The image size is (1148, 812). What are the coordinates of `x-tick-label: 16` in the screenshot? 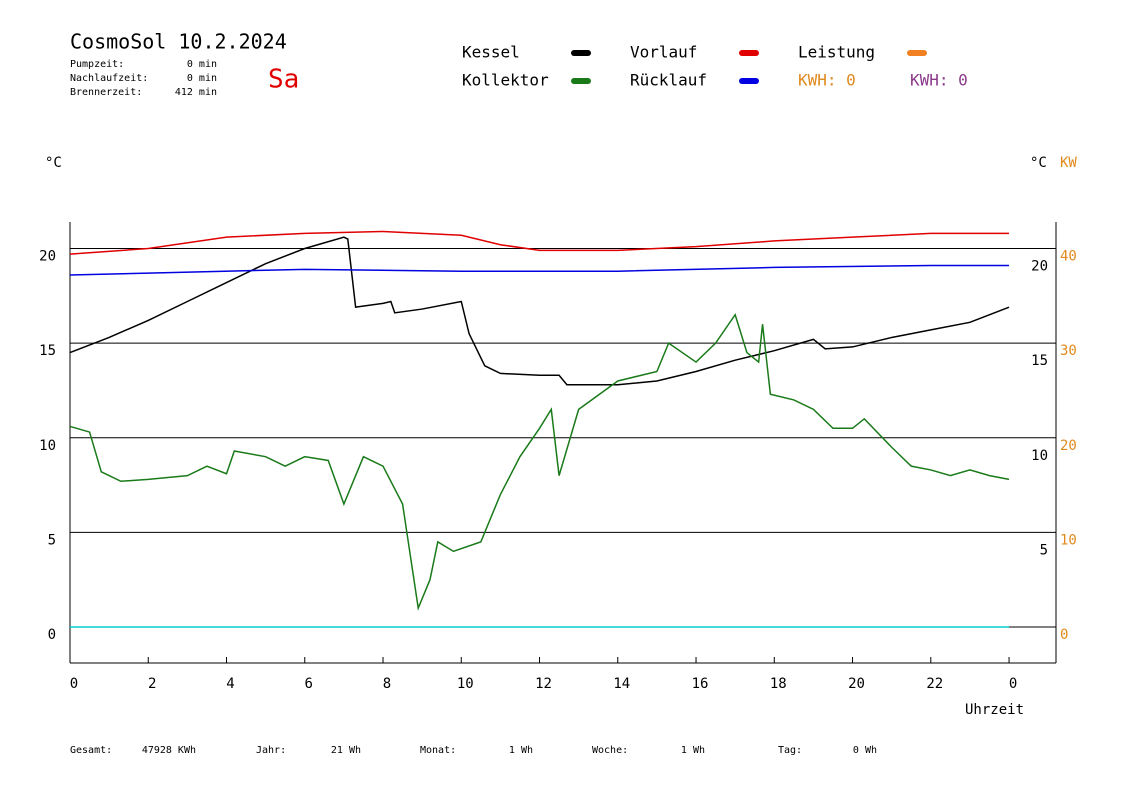 It's located at (700, 684).